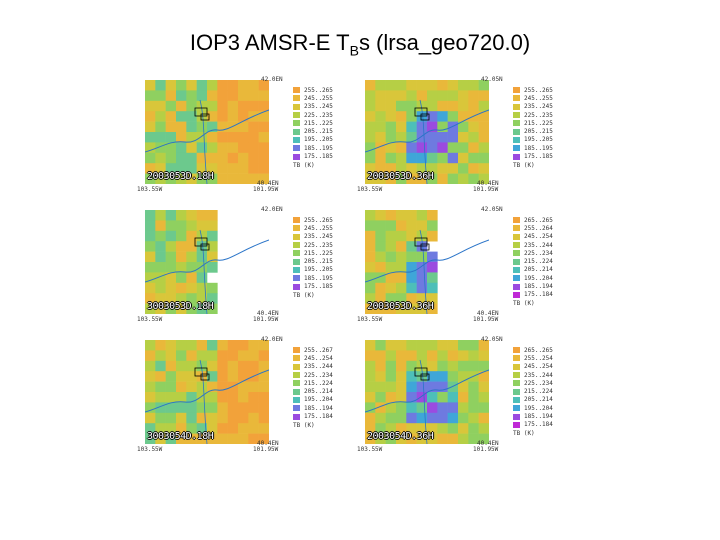  I want to click on legend-entry: 185..194, so click(543, 416).